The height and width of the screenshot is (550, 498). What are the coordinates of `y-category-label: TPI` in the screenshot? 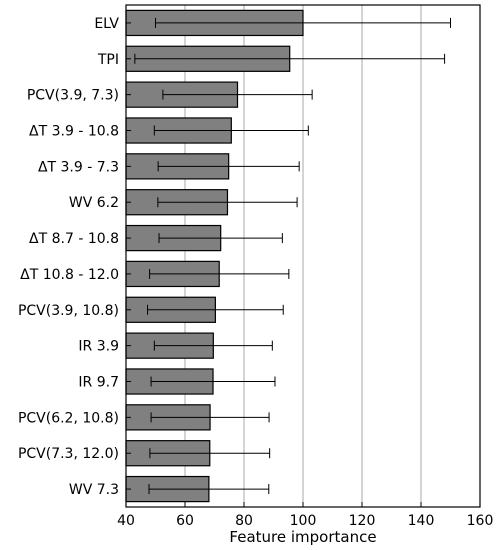 It's located at (108, 60).